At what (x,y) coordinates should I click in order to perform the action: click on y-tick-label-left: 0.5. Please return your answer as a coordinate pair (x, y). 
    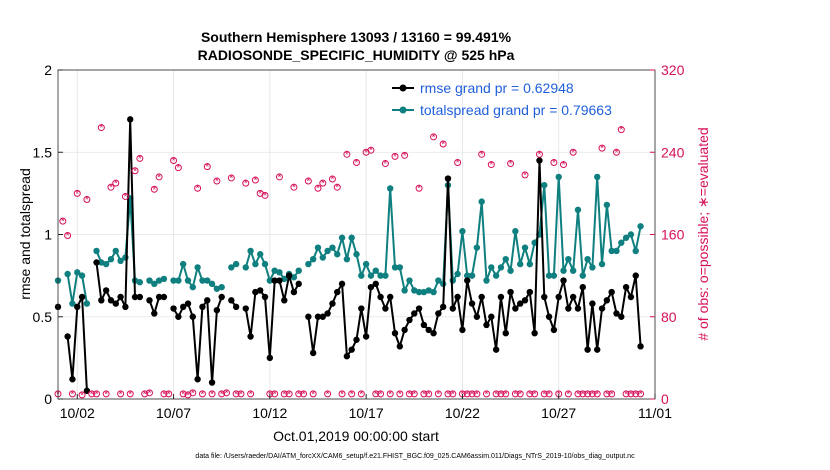
    Looking at the image, I should click on (43, 317).